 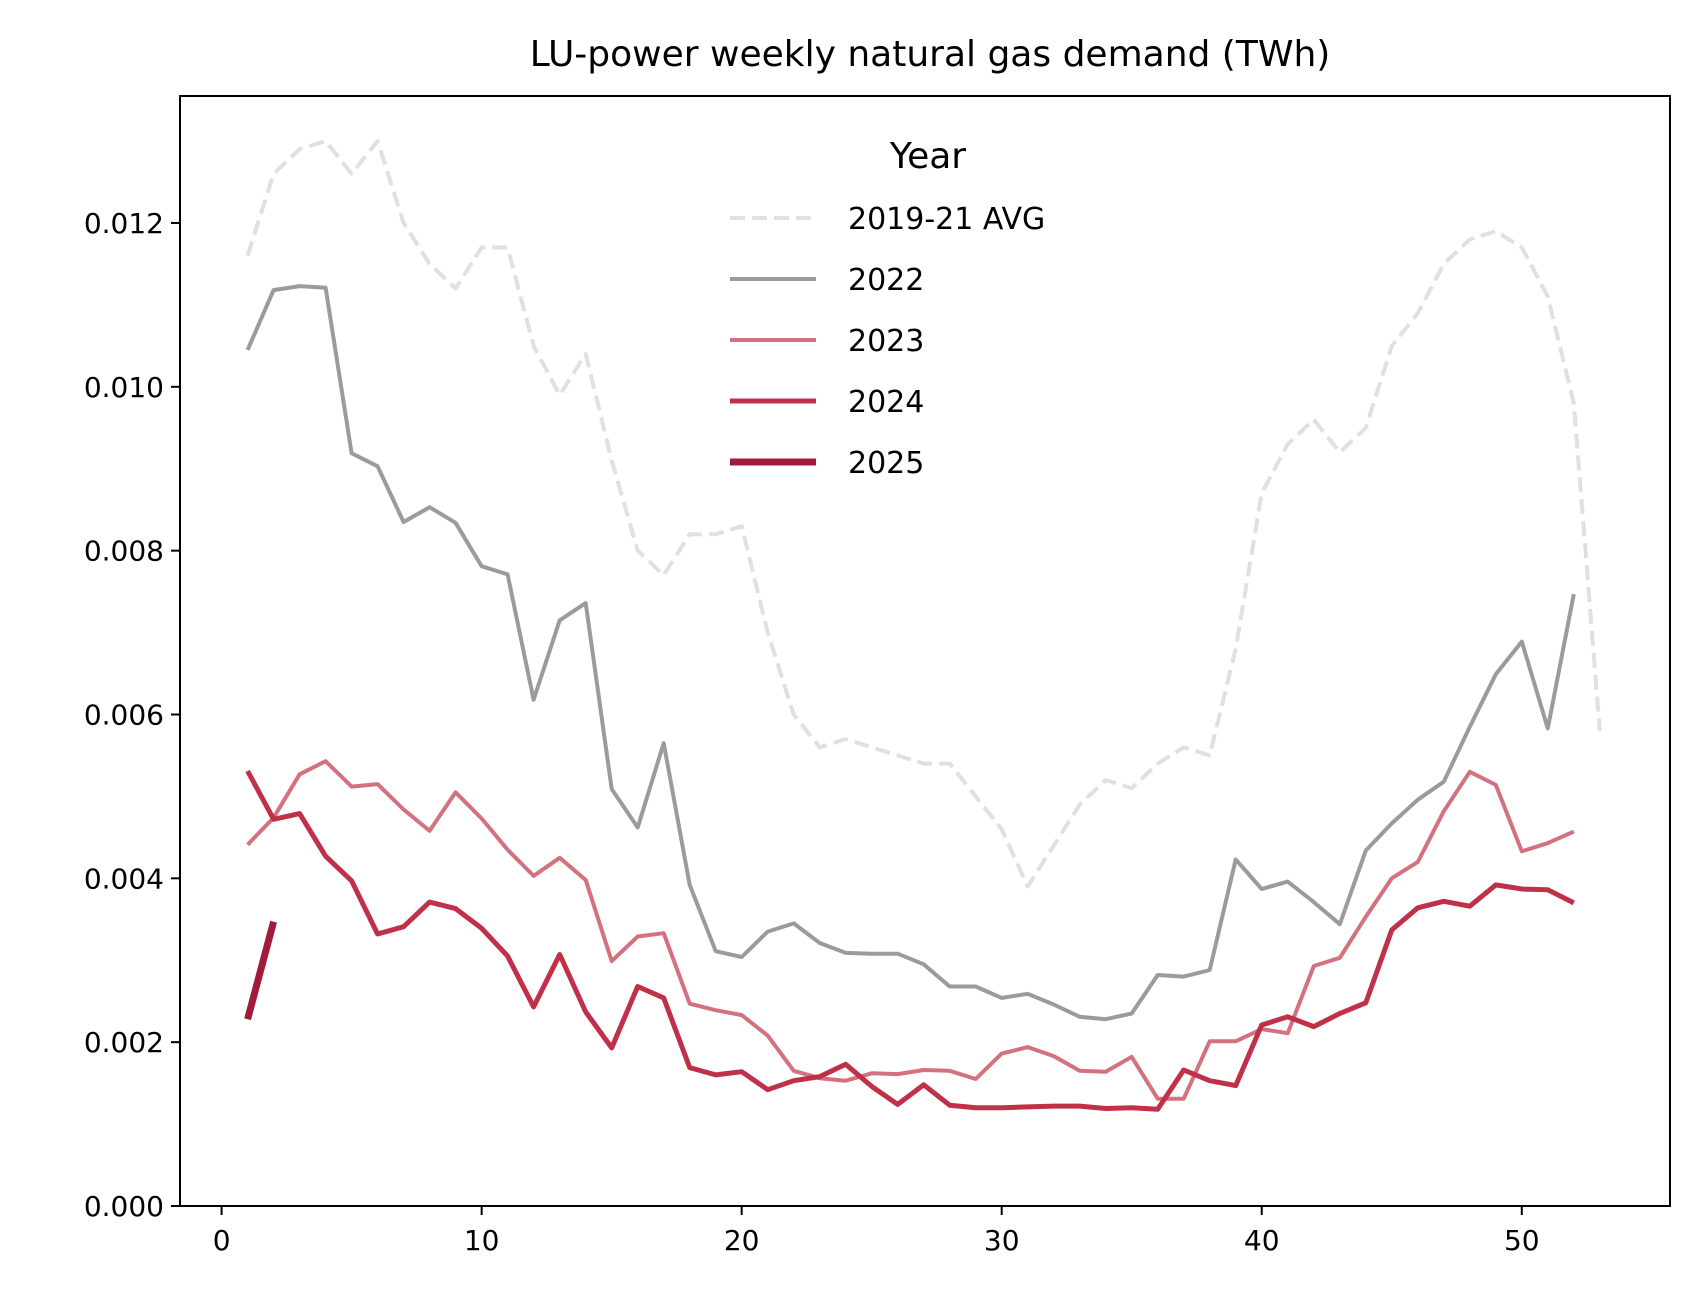 What do you see at coordinates (930, 54) in the screenshot?
I see `chart-title: LU-power weekly natural gas demand (TWh)` at bounding box center [930, 54].